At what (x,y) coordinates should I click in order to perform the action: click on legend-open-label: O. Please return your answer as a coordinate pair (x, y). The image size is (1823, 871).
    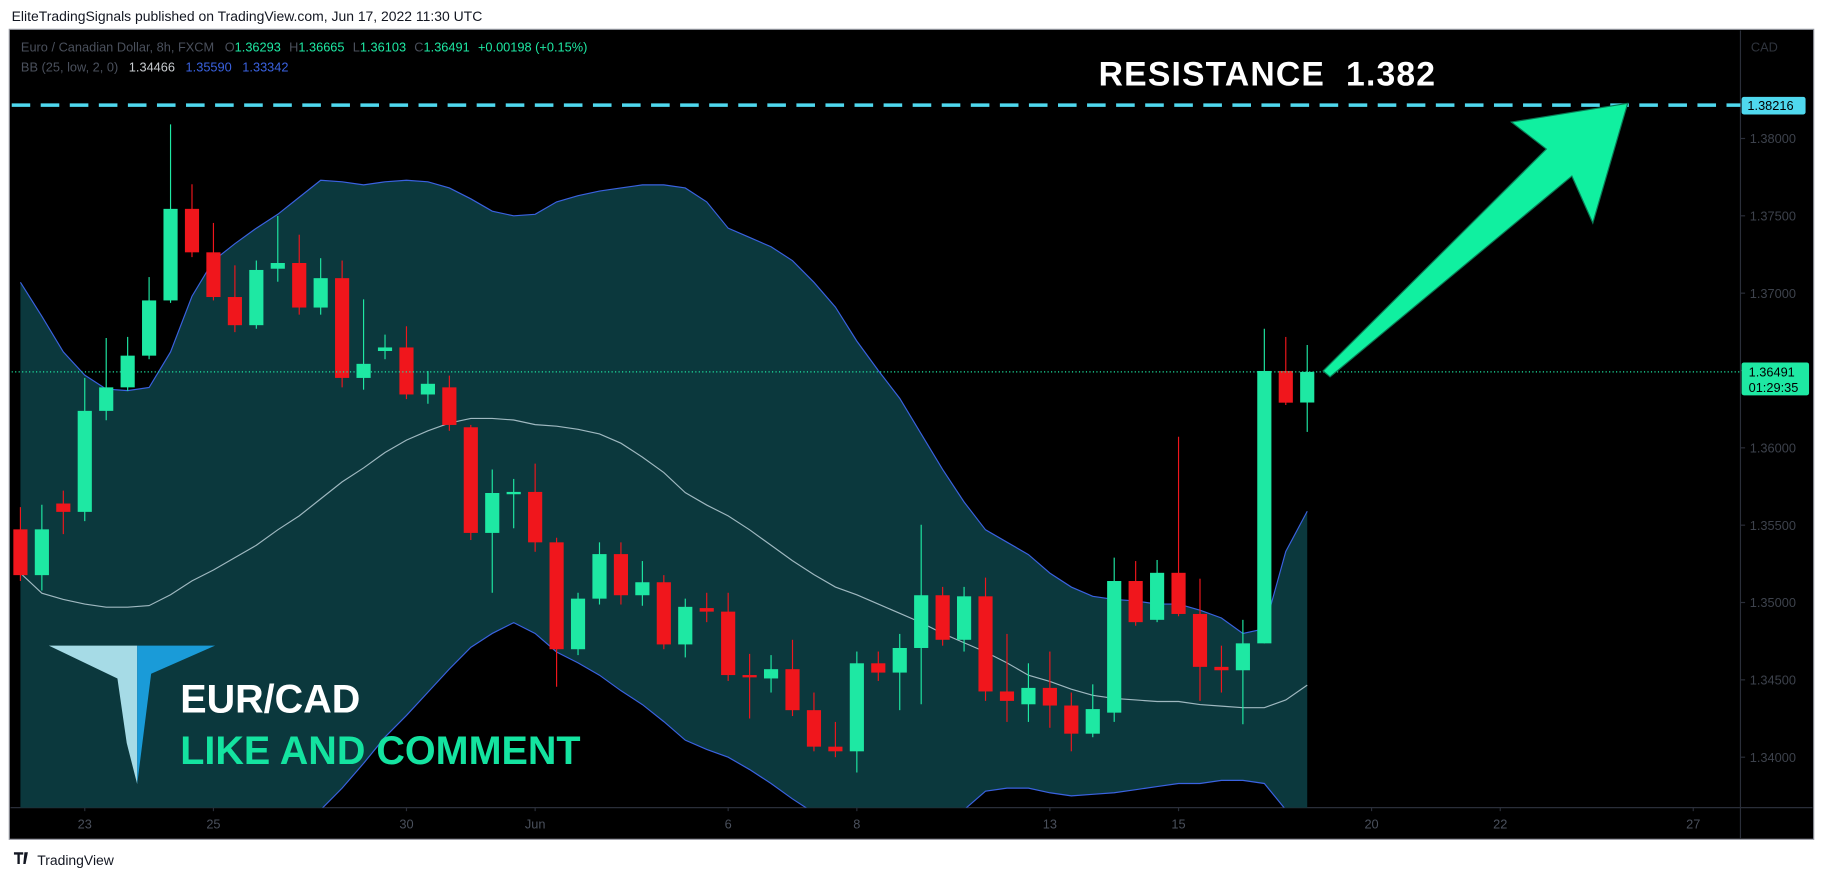
    Looking at the image, I should click on (230, 47).